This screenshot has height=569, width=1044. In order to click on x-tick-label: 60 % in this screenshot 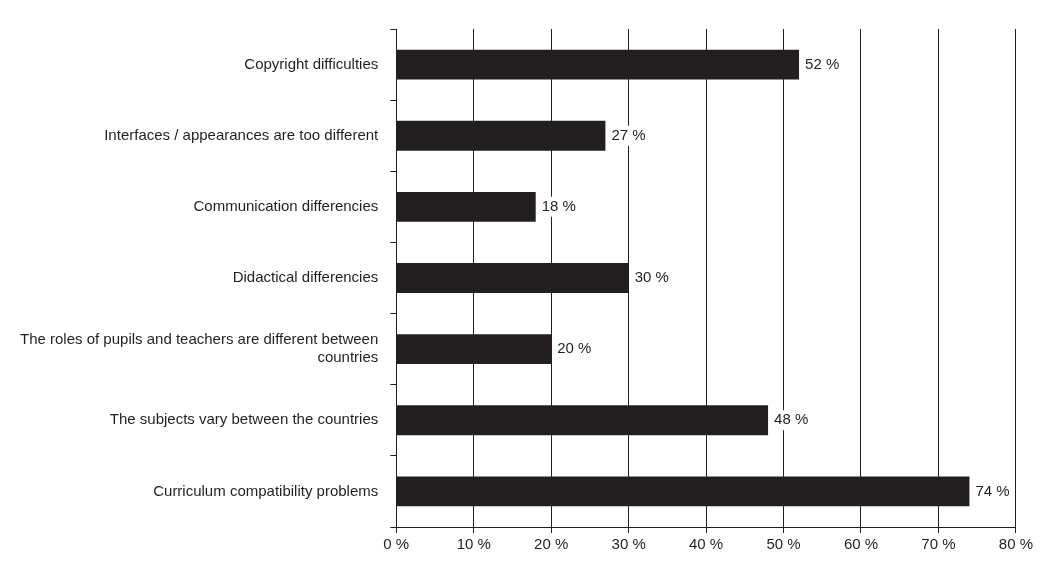, I will do `click(861, 544)`.